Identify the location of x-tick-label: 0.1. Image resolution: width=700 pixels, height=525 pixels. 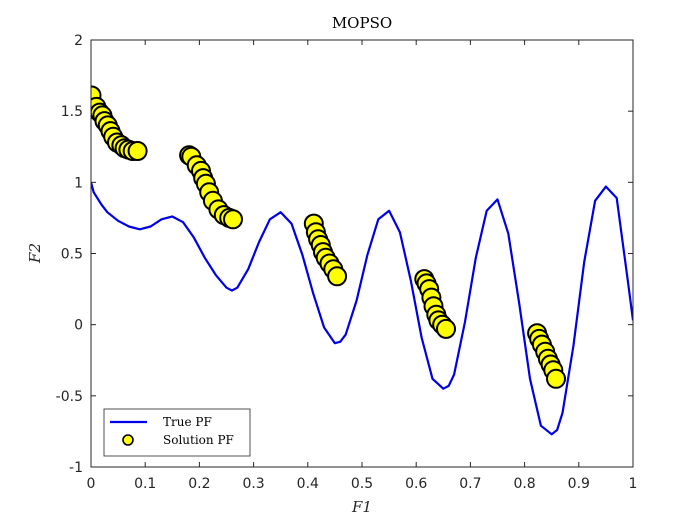
(145, 484).